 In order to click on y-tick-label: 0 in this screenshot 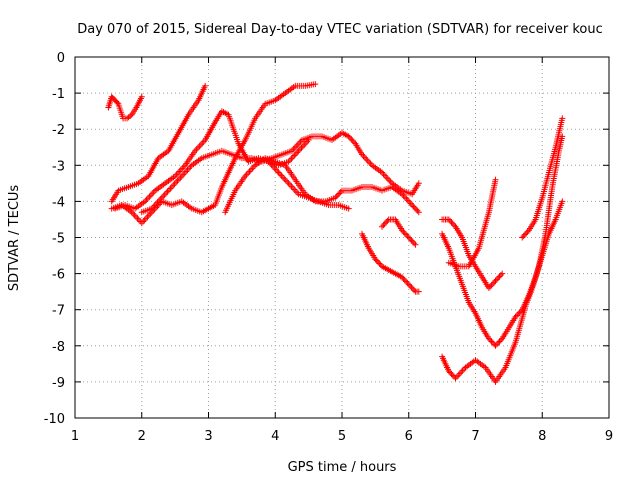, I will do `click(61, 58)`.